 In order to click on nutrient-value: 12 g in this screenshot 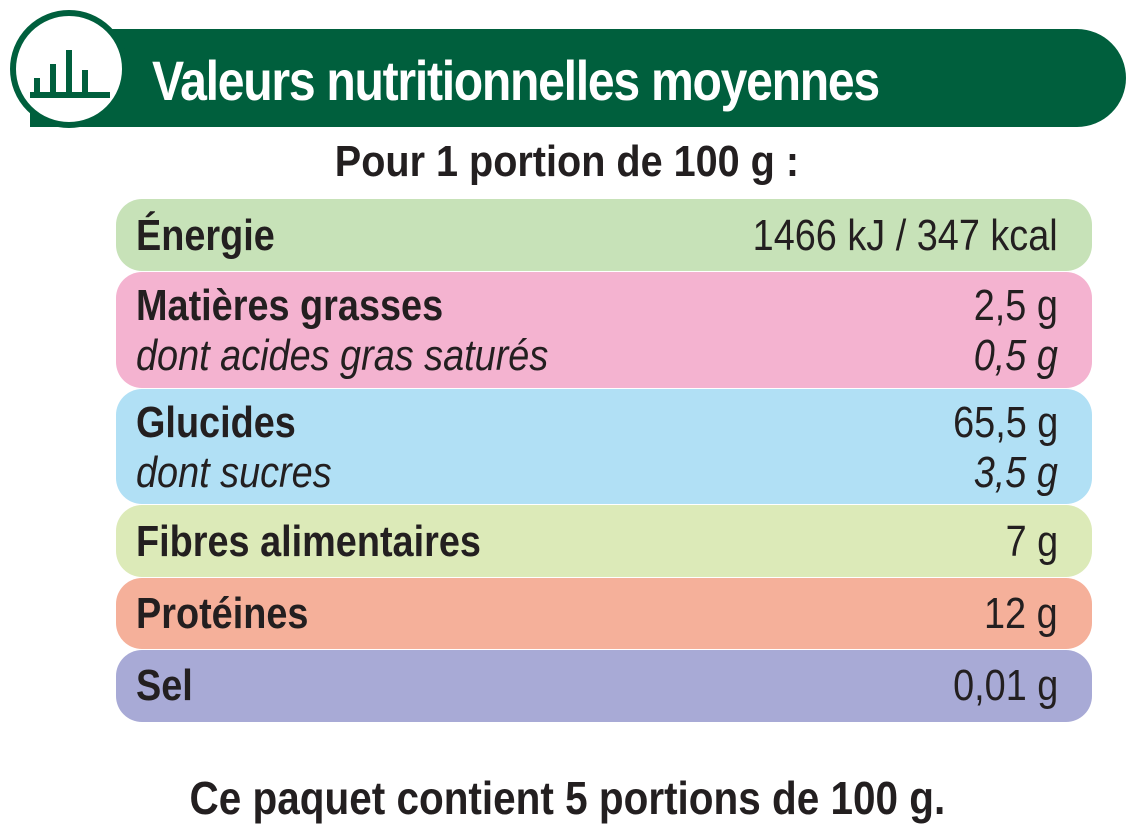, I will do `click(1021, 613)`.